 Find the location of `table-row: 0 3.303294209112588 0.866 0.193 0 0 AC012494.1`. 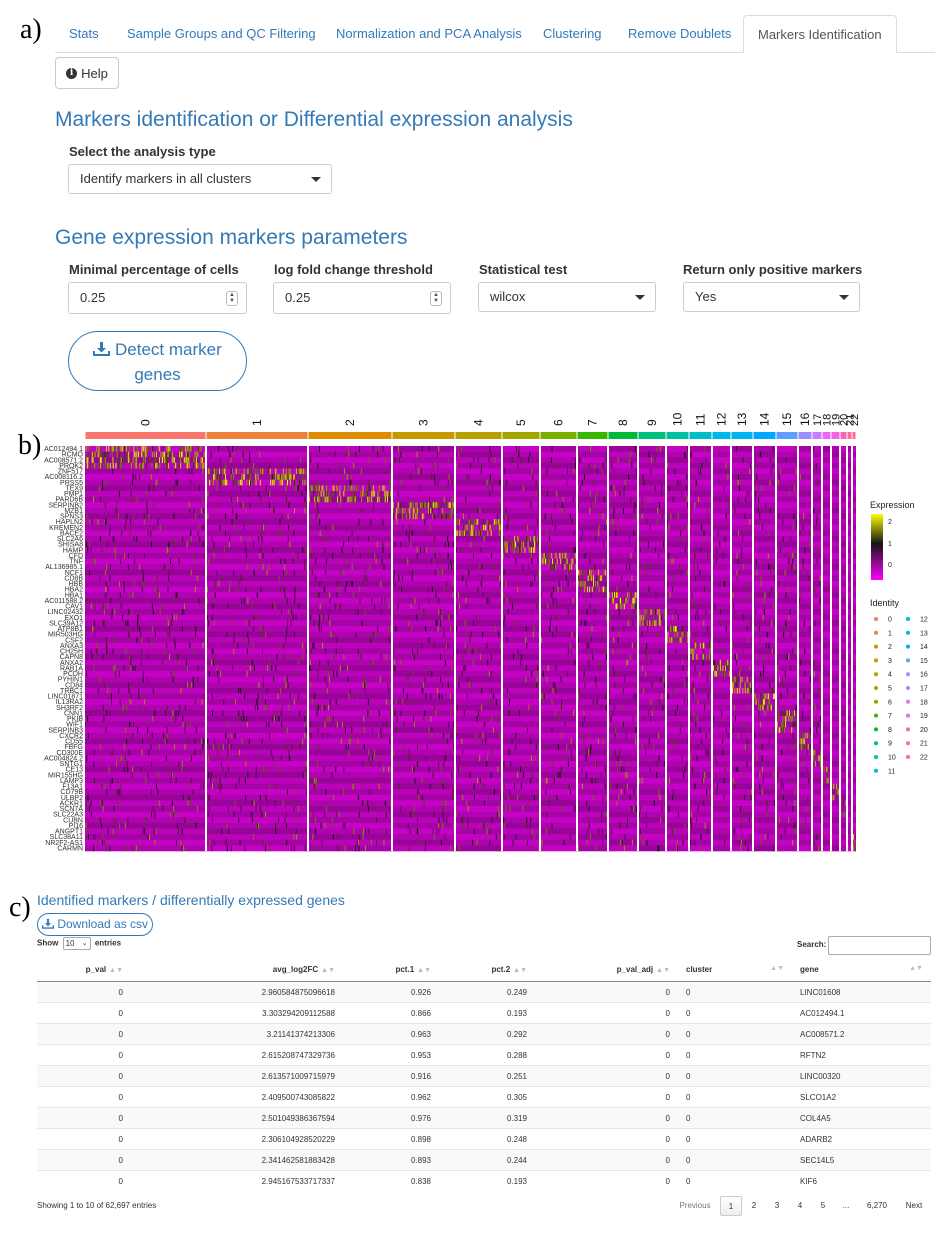

table-row: 0 3.303294209112588 0.866 0.193 0 0 AC012494.1 is located at coordinates (484, 1013).